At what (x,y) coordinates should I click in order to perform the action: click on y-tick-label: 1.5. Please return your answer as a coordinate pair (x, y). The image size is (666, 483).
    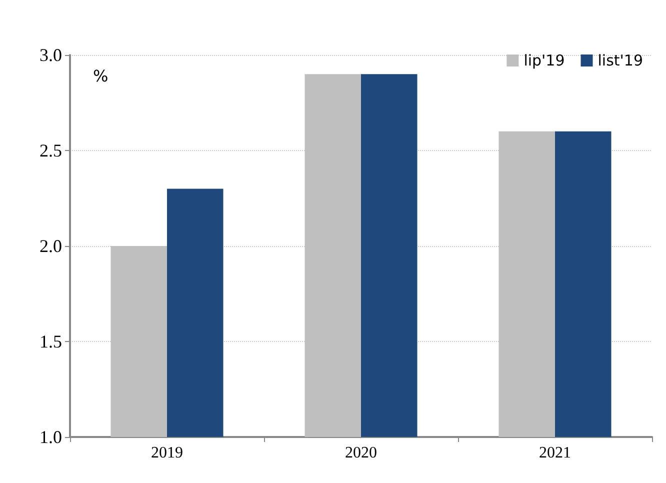
    Looking at the image, I should click on (51, 342).